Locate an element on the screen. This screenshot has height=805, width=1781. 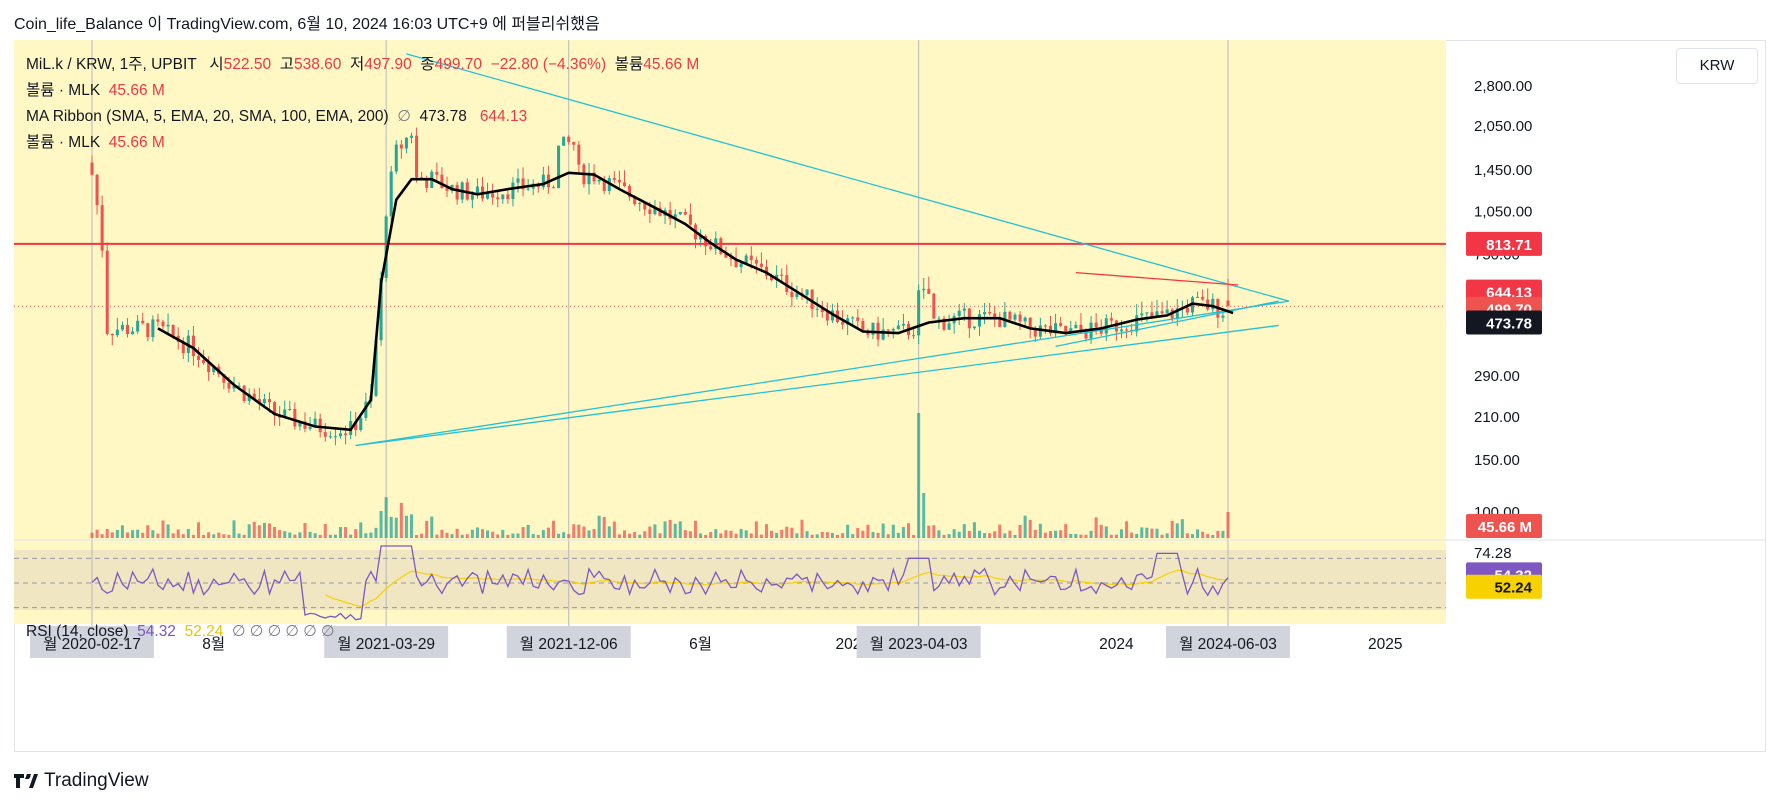
y-tick-label: 2,800.00 is located at coordinates (1503, 86).